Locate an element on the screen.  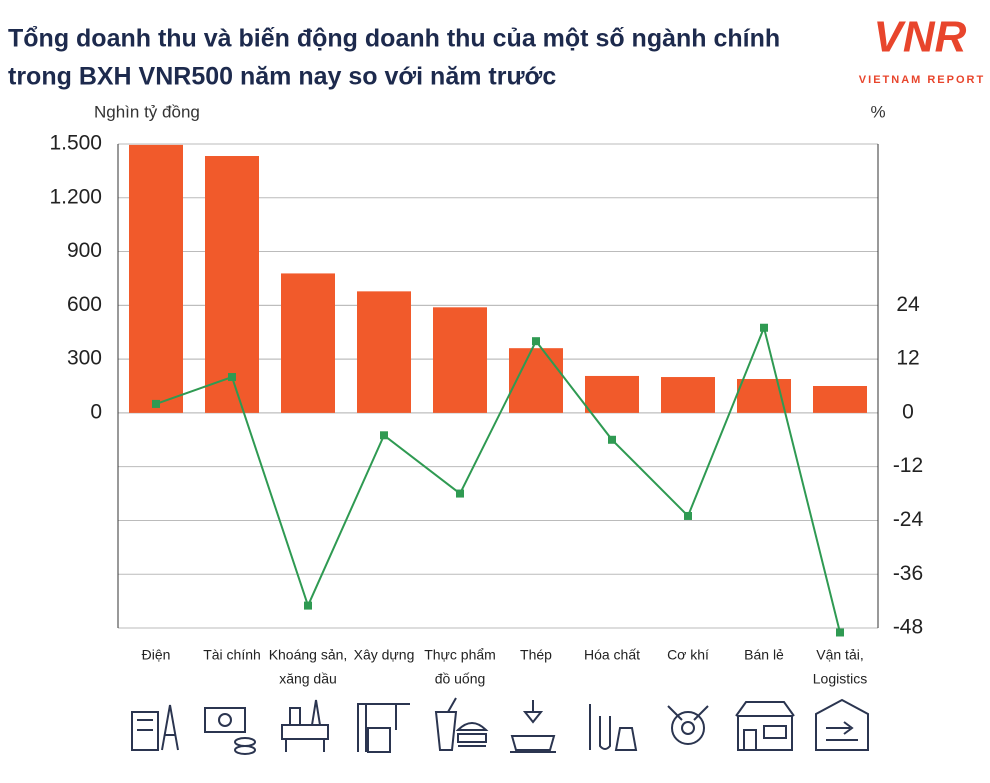
y2-tick-label: -12 is located at coordinates (908, 465).